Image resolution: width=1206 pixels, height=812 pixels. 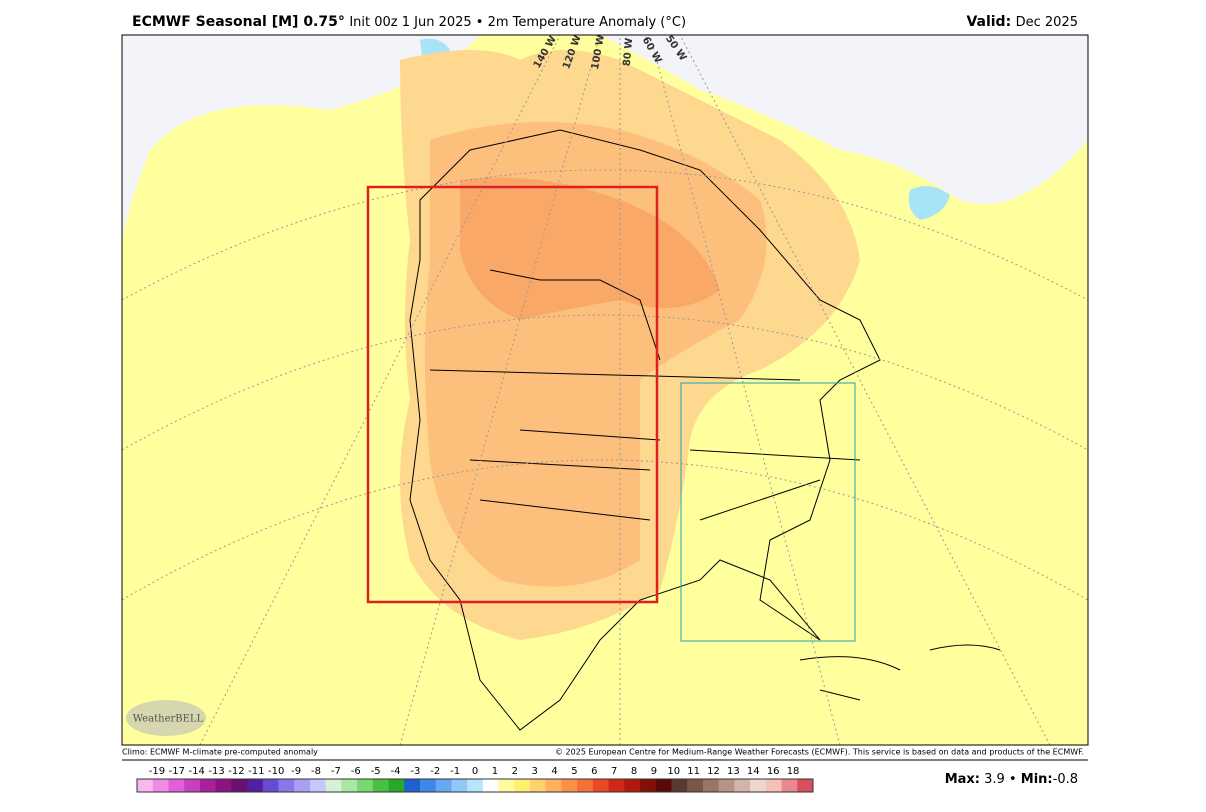 What do you see at coordinates (733, 771) in the screenshot?
I see `colorbar-label: 13` at bounding box center [733, 771].